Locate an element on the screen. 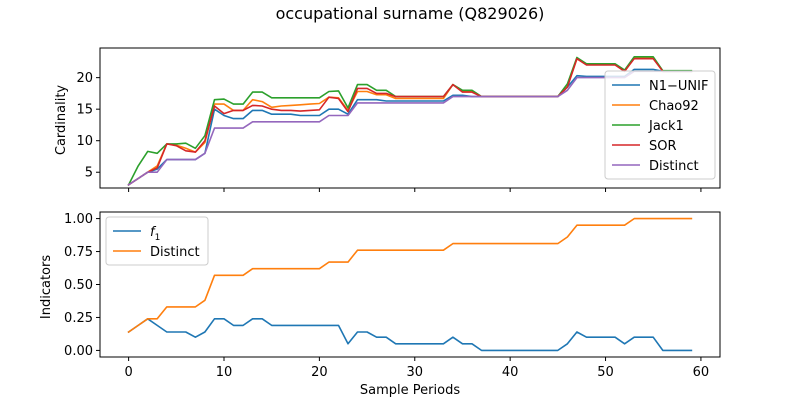 The height and width of the screenshot is (400, 800). y-tick-label-cardinality-0: 5 is located at coordinates (89, 173).